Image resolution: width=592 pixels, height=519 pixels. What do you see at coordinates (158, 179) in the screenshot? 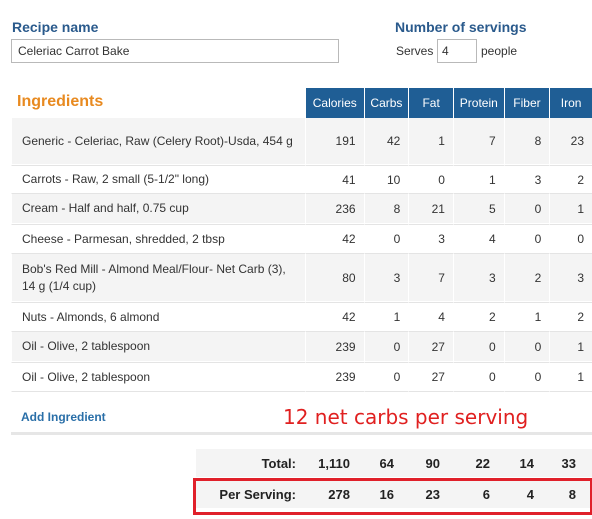
I see `ingredient-name: Carrots - Raw, 2 small (5-1/2" long)` at bounding box center [158, 179].